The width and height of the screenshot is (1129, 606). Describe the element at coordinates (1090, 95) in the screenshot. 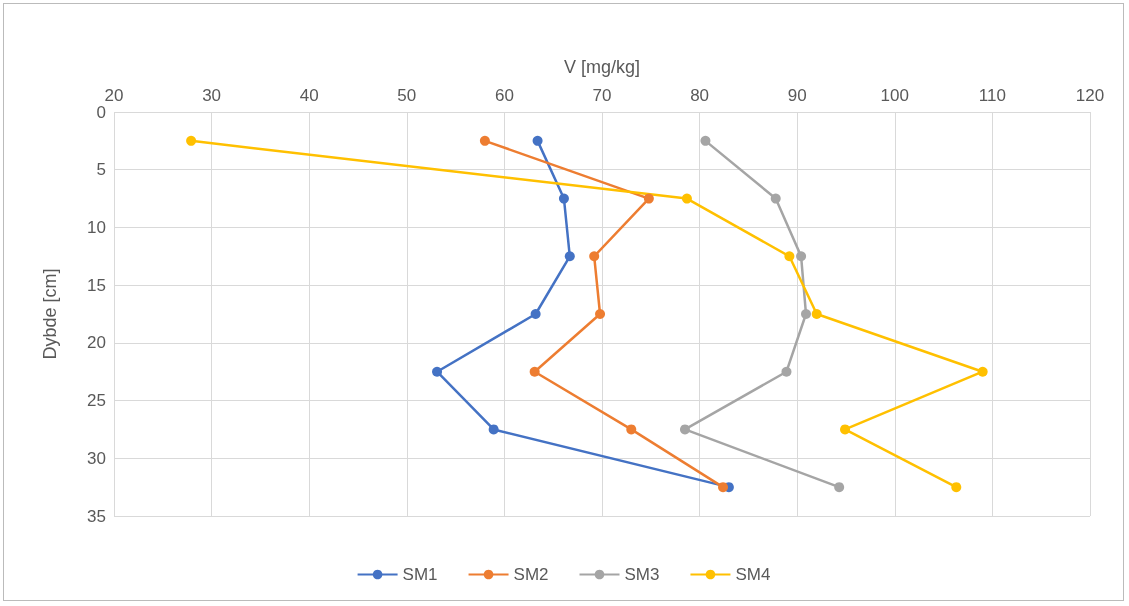

I see `x-tick-label: 120` at that location.